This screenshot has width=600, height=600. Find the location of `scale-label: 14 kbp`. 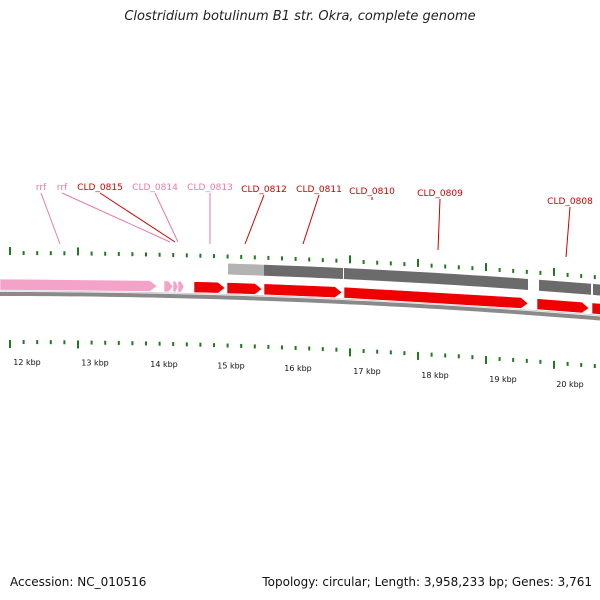

scale-label: 14 kbp is located at coordinates (164, 364).